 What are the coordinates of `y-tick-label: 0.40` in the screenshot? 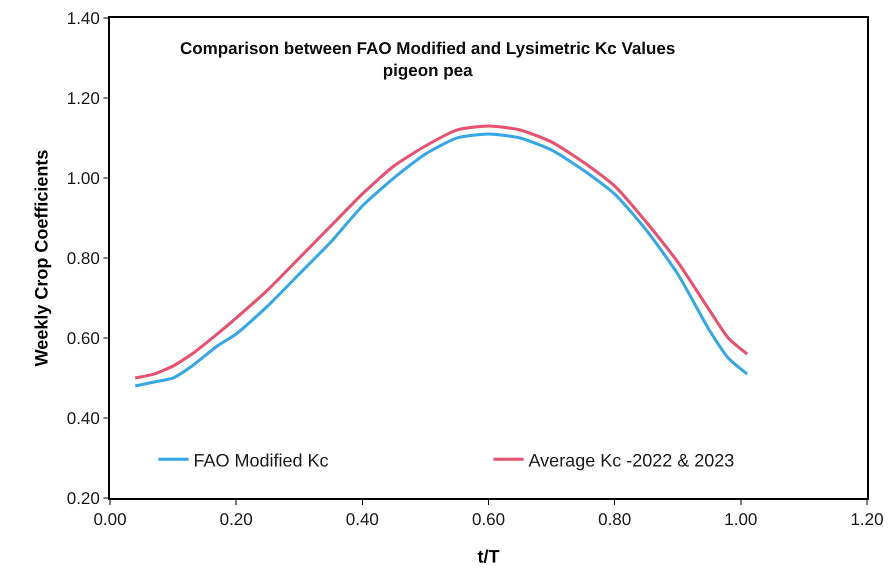 It's located at (83, 418).